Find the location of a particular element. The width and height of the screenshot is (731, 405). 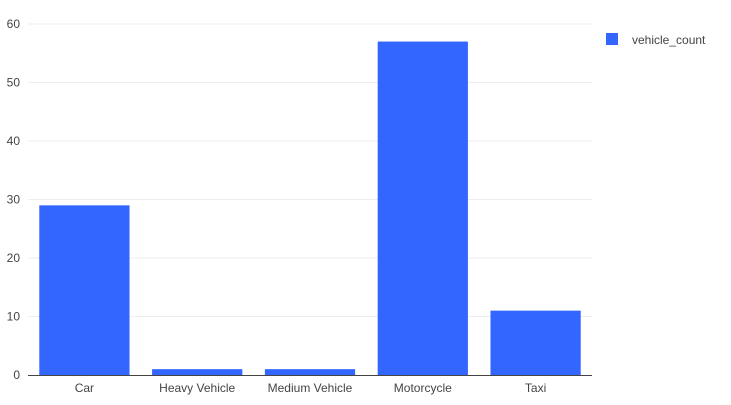

y-tick-label-50: 50 is located at coordinates (14, 83).